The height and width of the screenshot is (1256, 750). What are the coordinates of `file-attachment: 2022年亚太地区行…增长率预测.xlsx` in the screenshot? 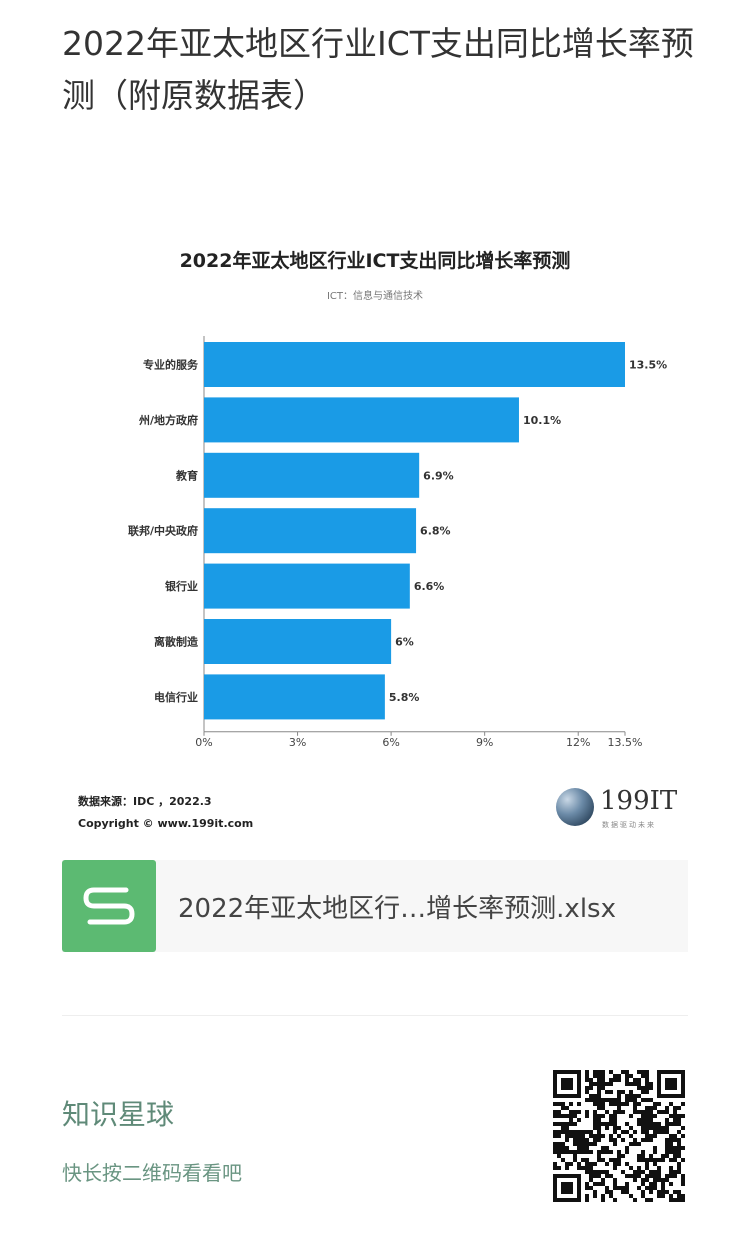 It's located at (375, 906).